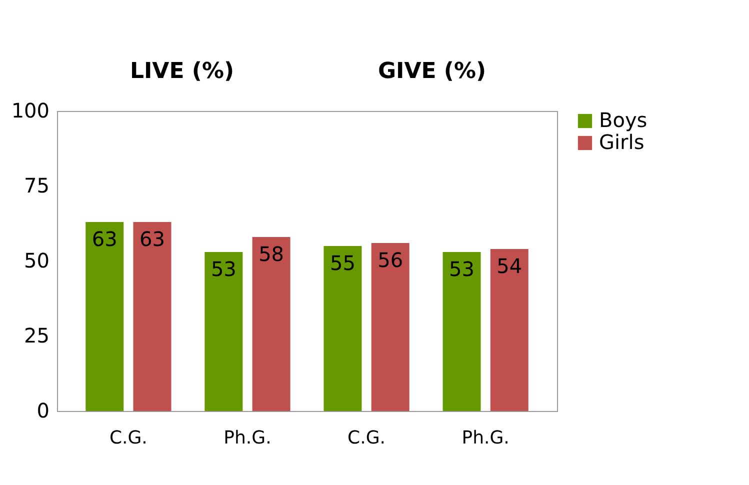 The height and width of the screenshot is (485, 749). Describe the element at coordinates (37, 260) in the screenshot. I see `y-tick-label: 50` at that location.